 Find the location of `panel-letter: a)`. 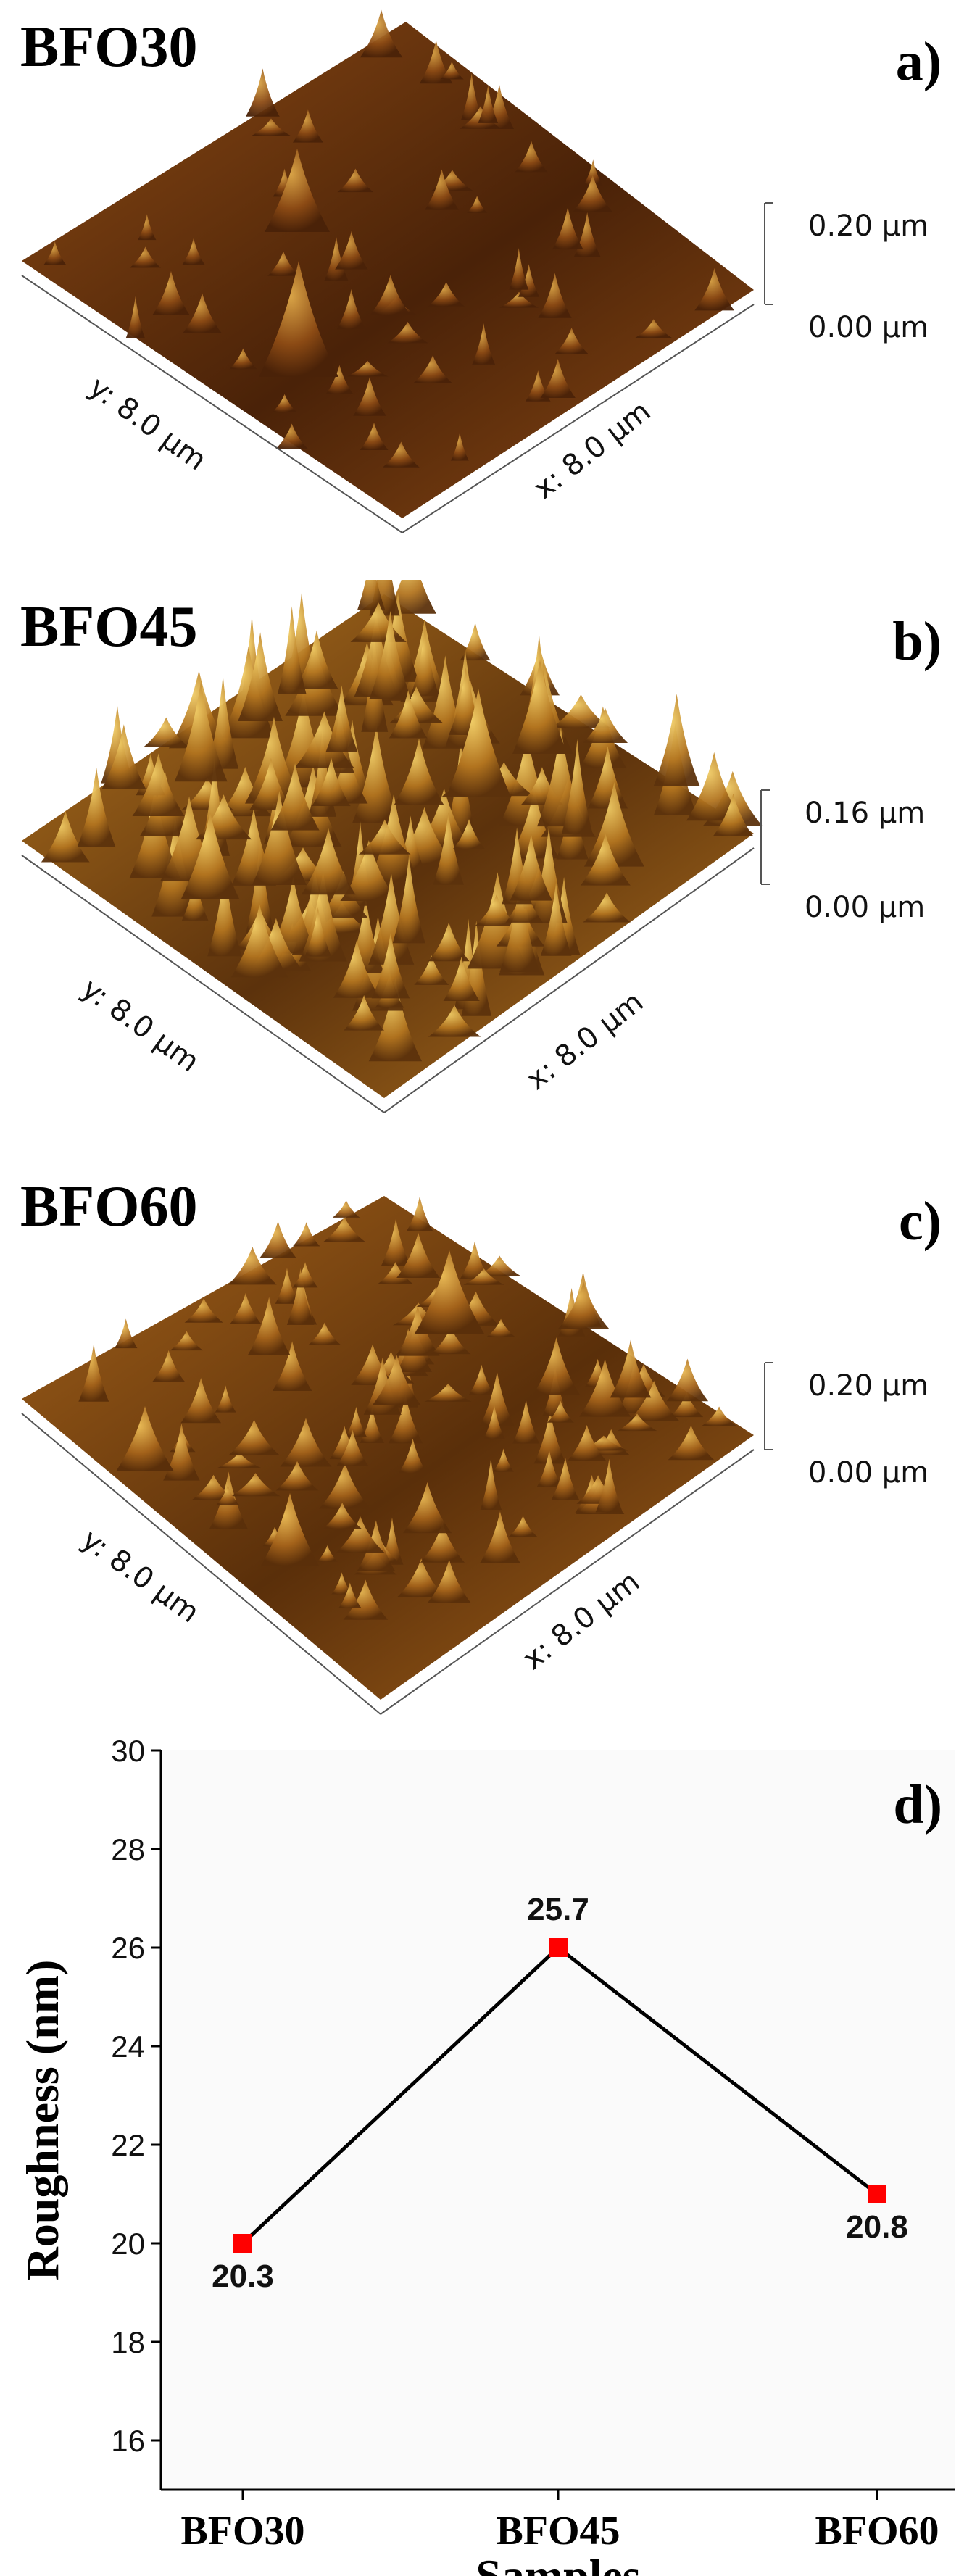

panel-letter: a) is located at coordinates (918, 61).